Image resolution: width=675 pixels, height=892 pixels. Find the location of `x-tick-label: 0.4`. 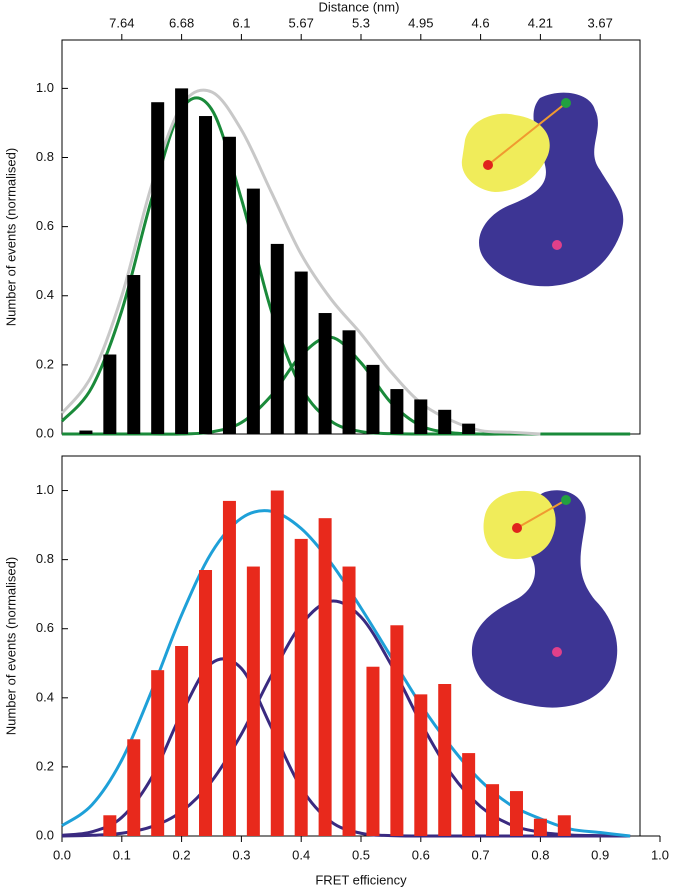

x-tick-label: 0.4 is located at coordinates (301, 854).